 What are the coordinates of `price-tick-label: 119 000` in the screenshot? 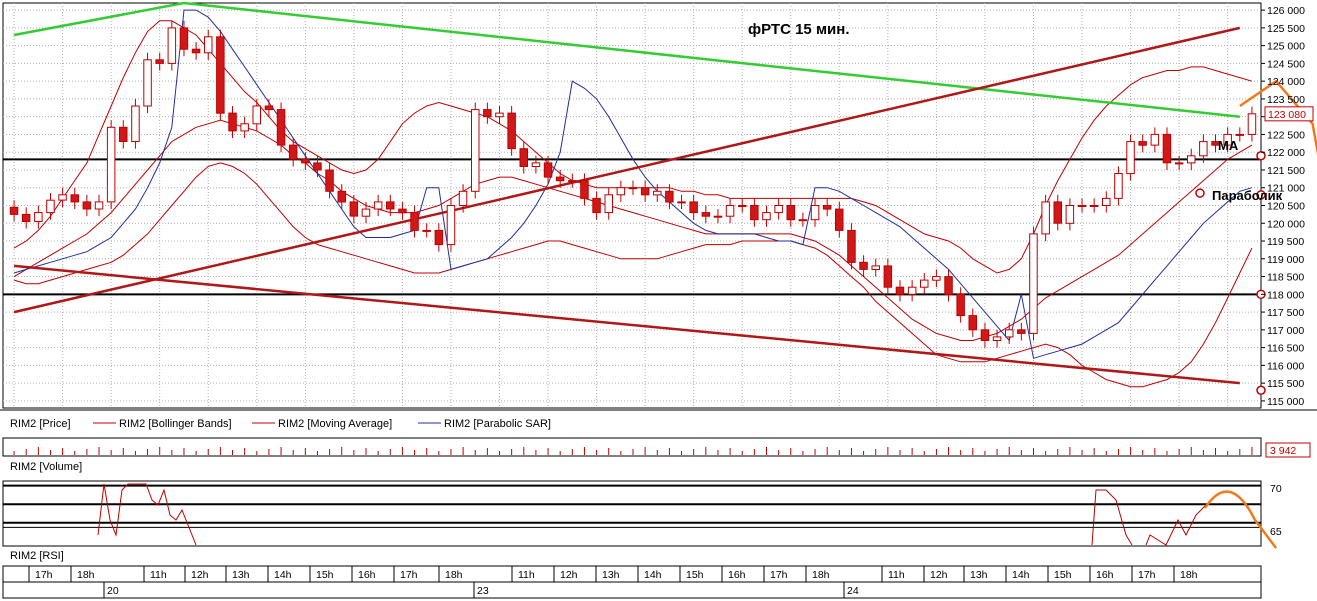 It's located at (1285, 260).